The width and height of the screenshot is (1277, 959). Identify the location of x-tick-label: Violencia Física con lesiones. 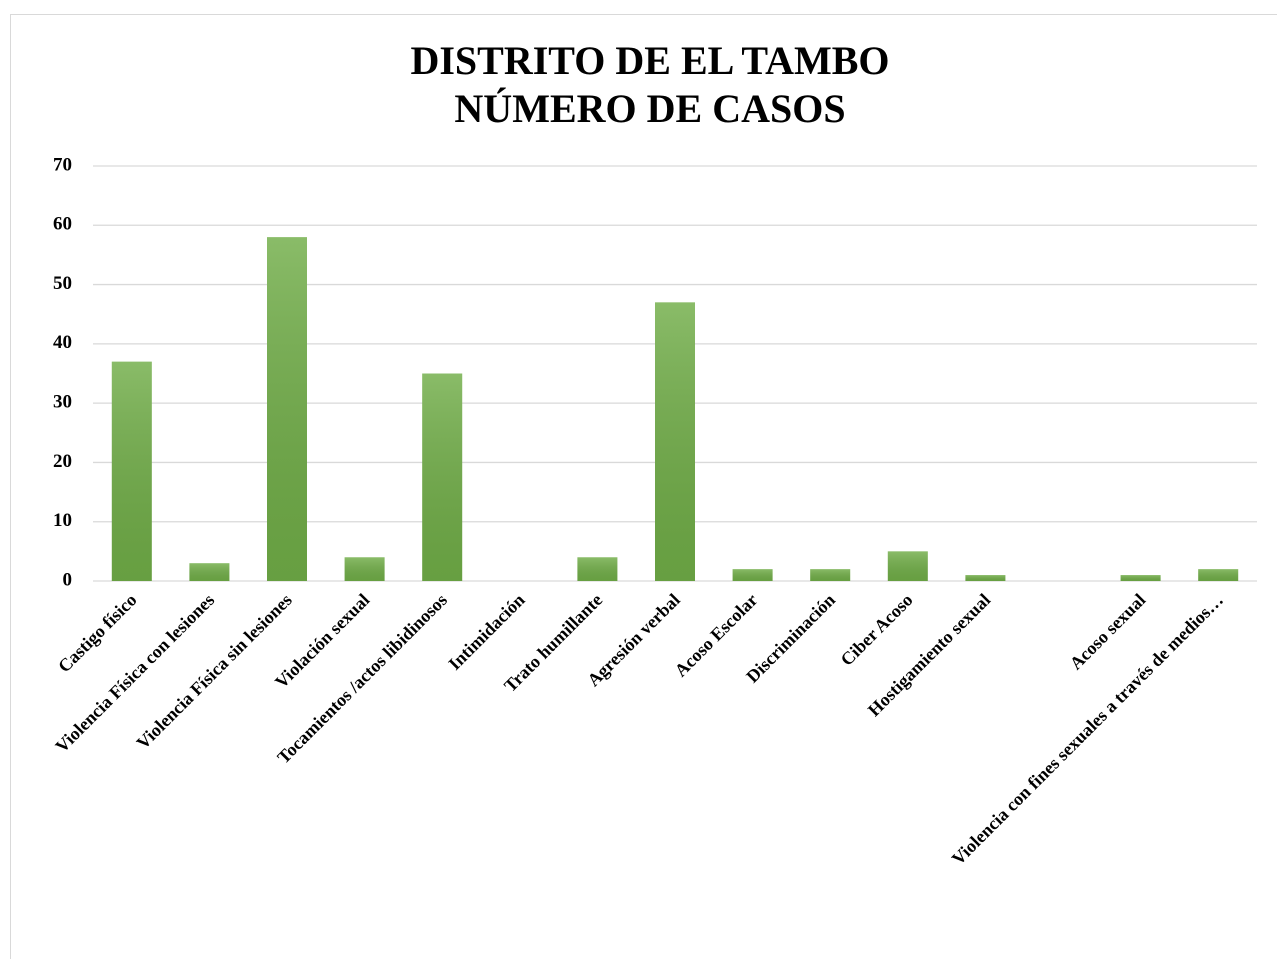
(134, 673).